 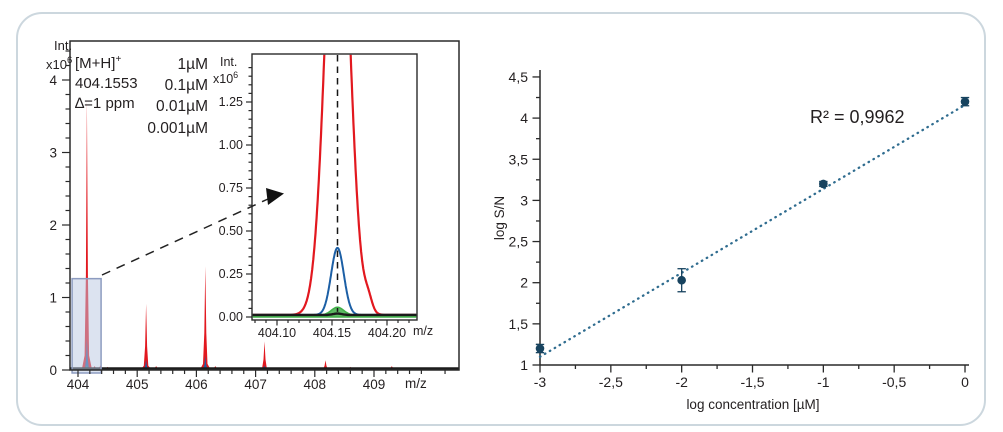 What do you see at coordinates (137, 384) in the screenshot?
I see `x-tick-label: 405` at bounding box center [137, 384].